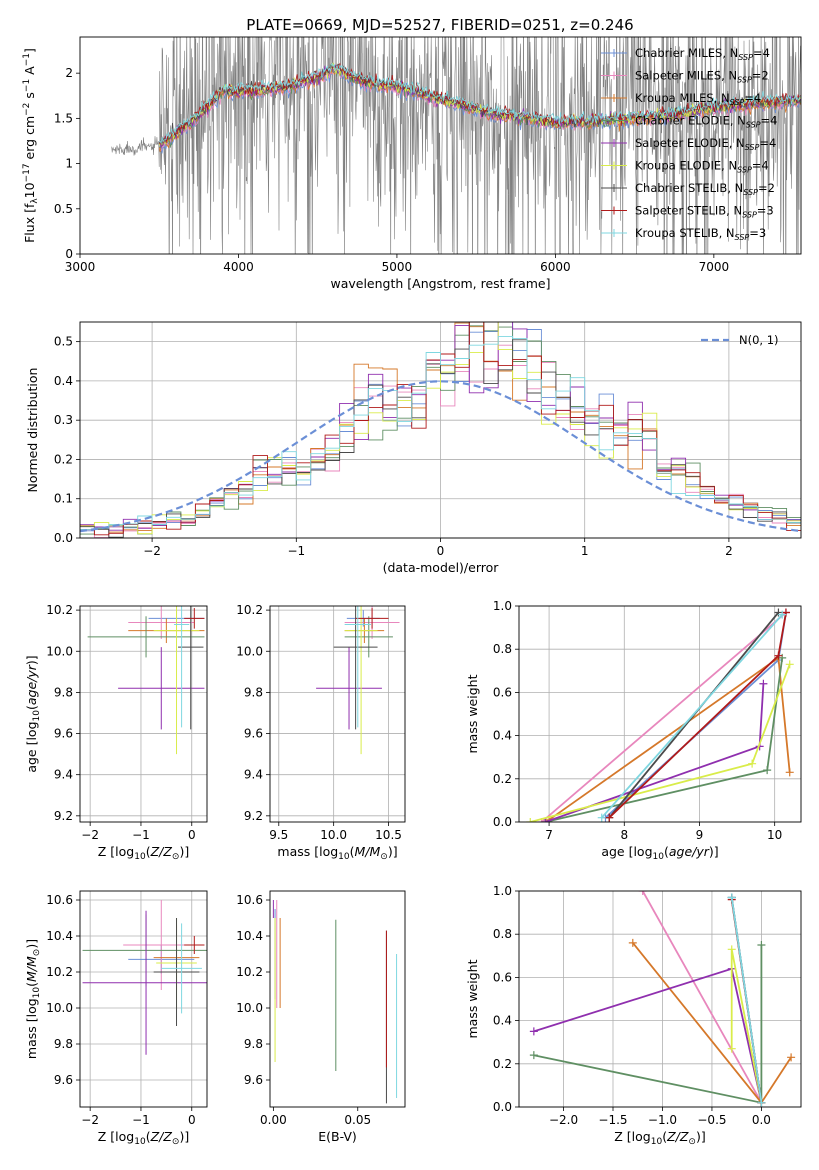 Image resolution: width=819 pixels, height=1170 pixels. I want to click on x-axis-label: age [log10(age/yr)], so click(659, 853).